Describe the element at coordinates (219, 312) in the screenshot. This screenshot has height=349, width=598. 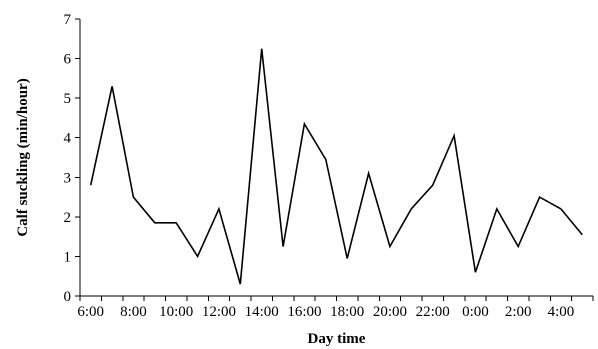
I see `x-tick-label: 12:00` at that location.